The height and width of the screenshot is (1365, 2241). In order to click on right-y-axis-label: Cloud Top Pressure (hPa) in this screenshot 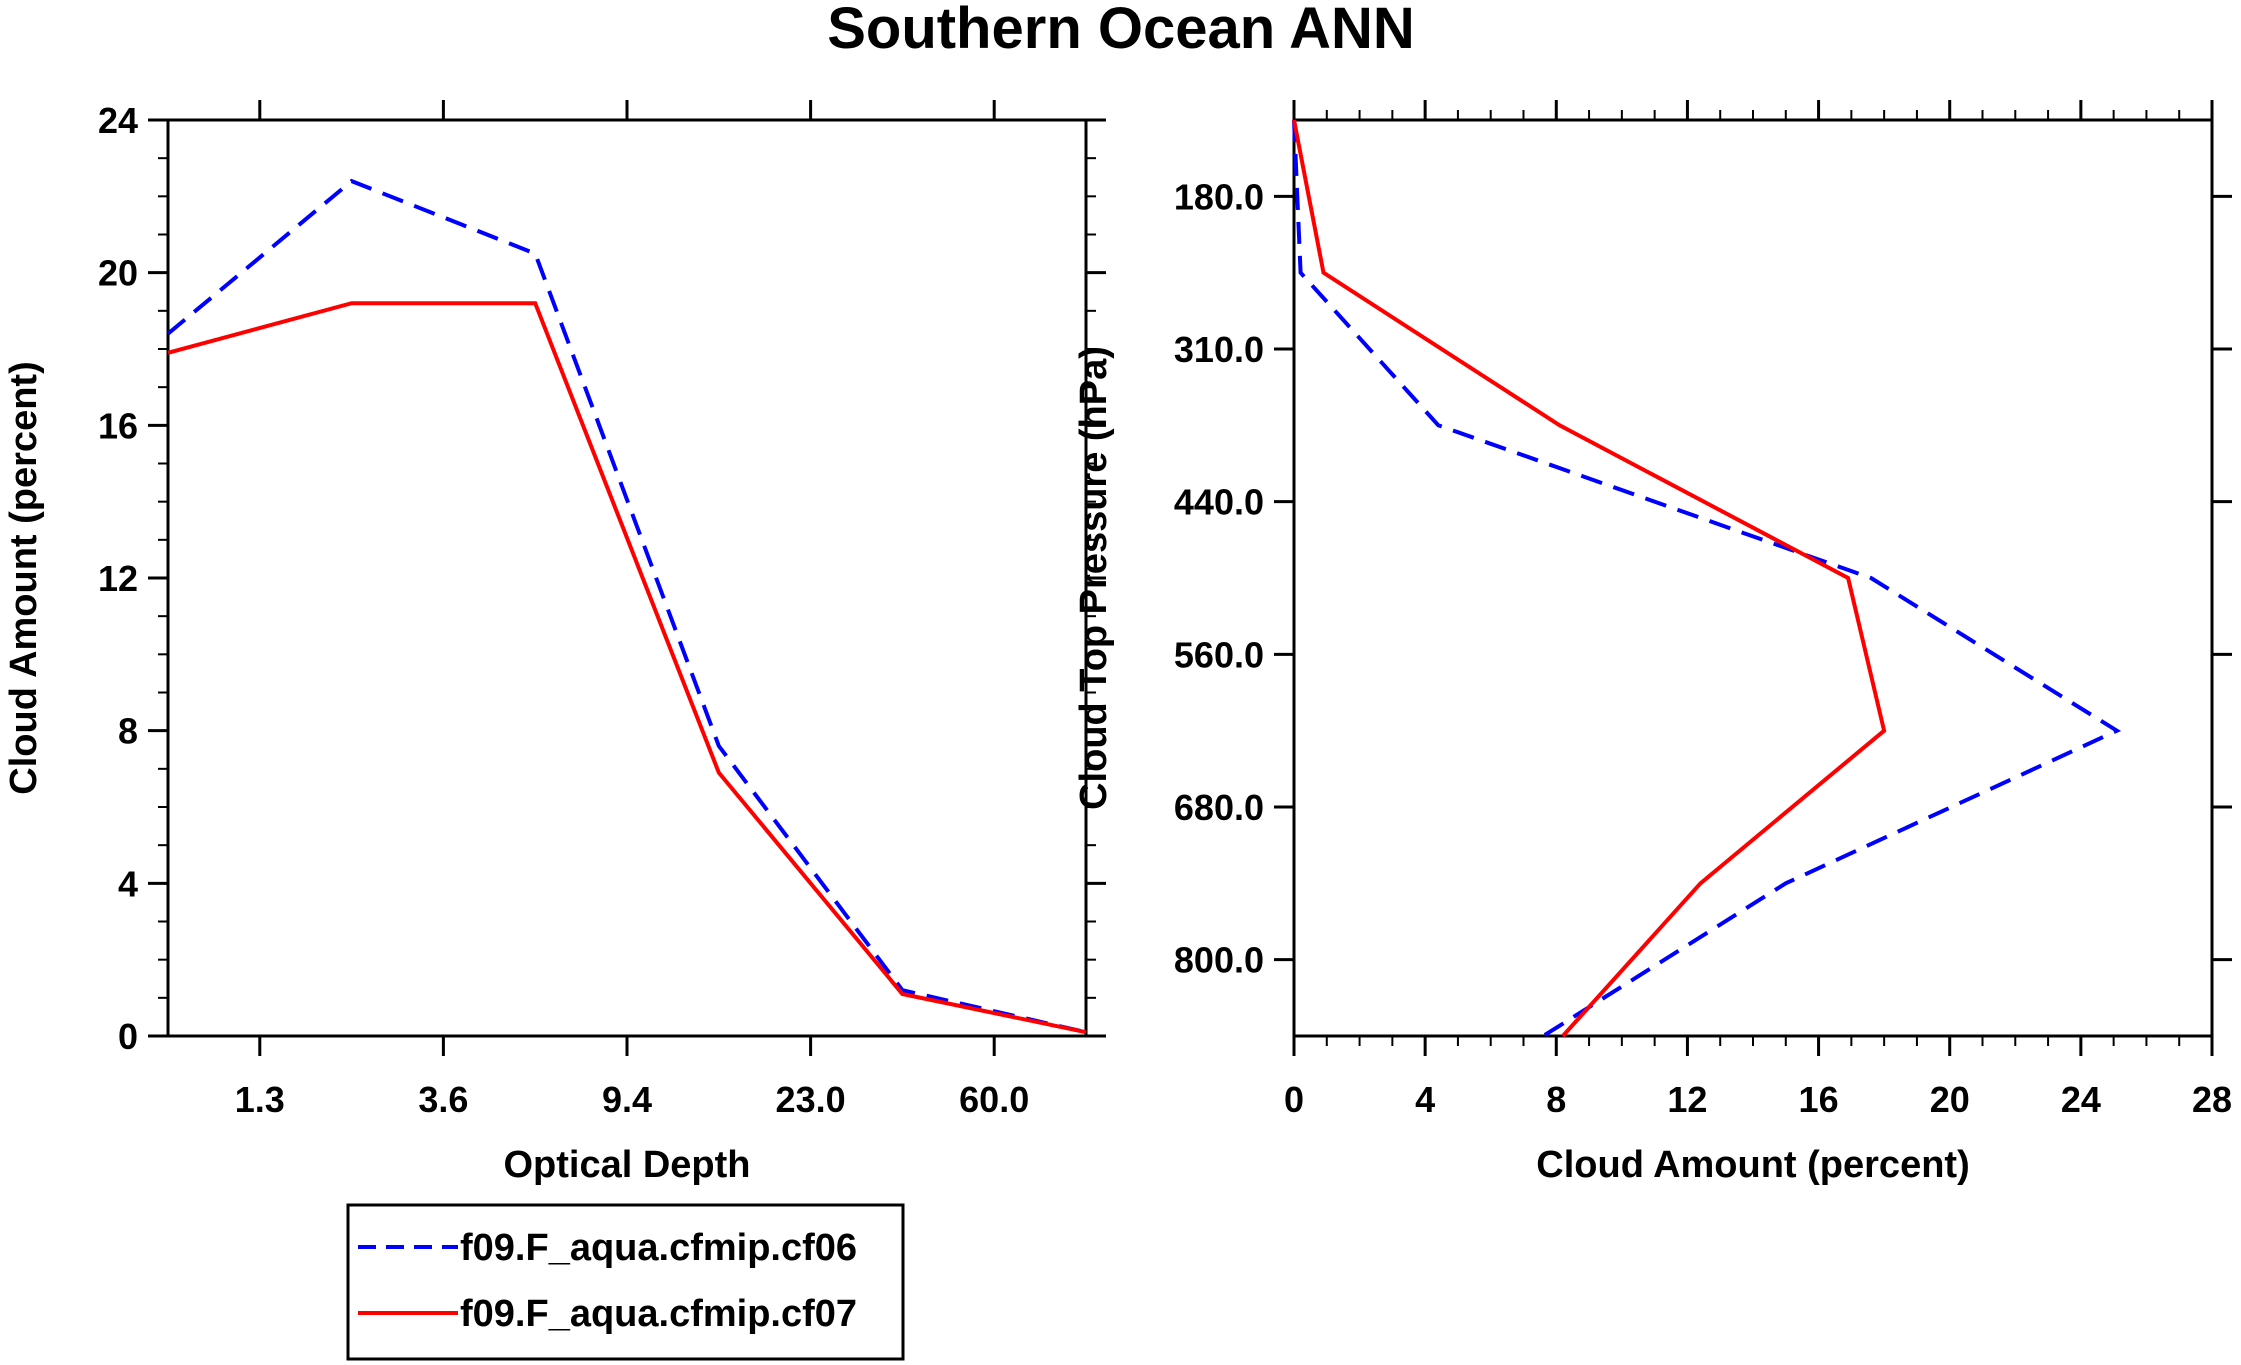, I will do `click(1094, 578)`.